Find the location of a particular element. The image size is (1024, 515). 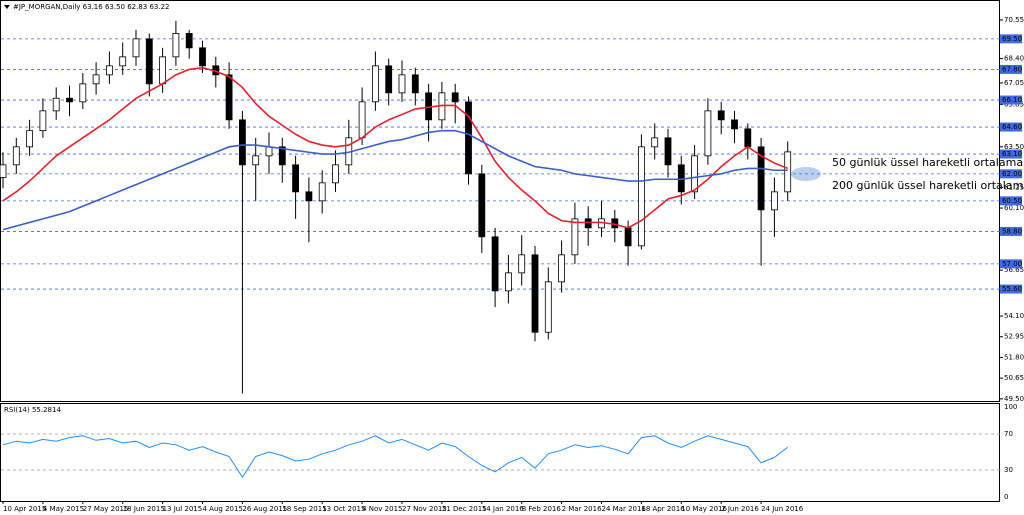

y-tick-label: 52.95 is located at coordinates (1014, 337).